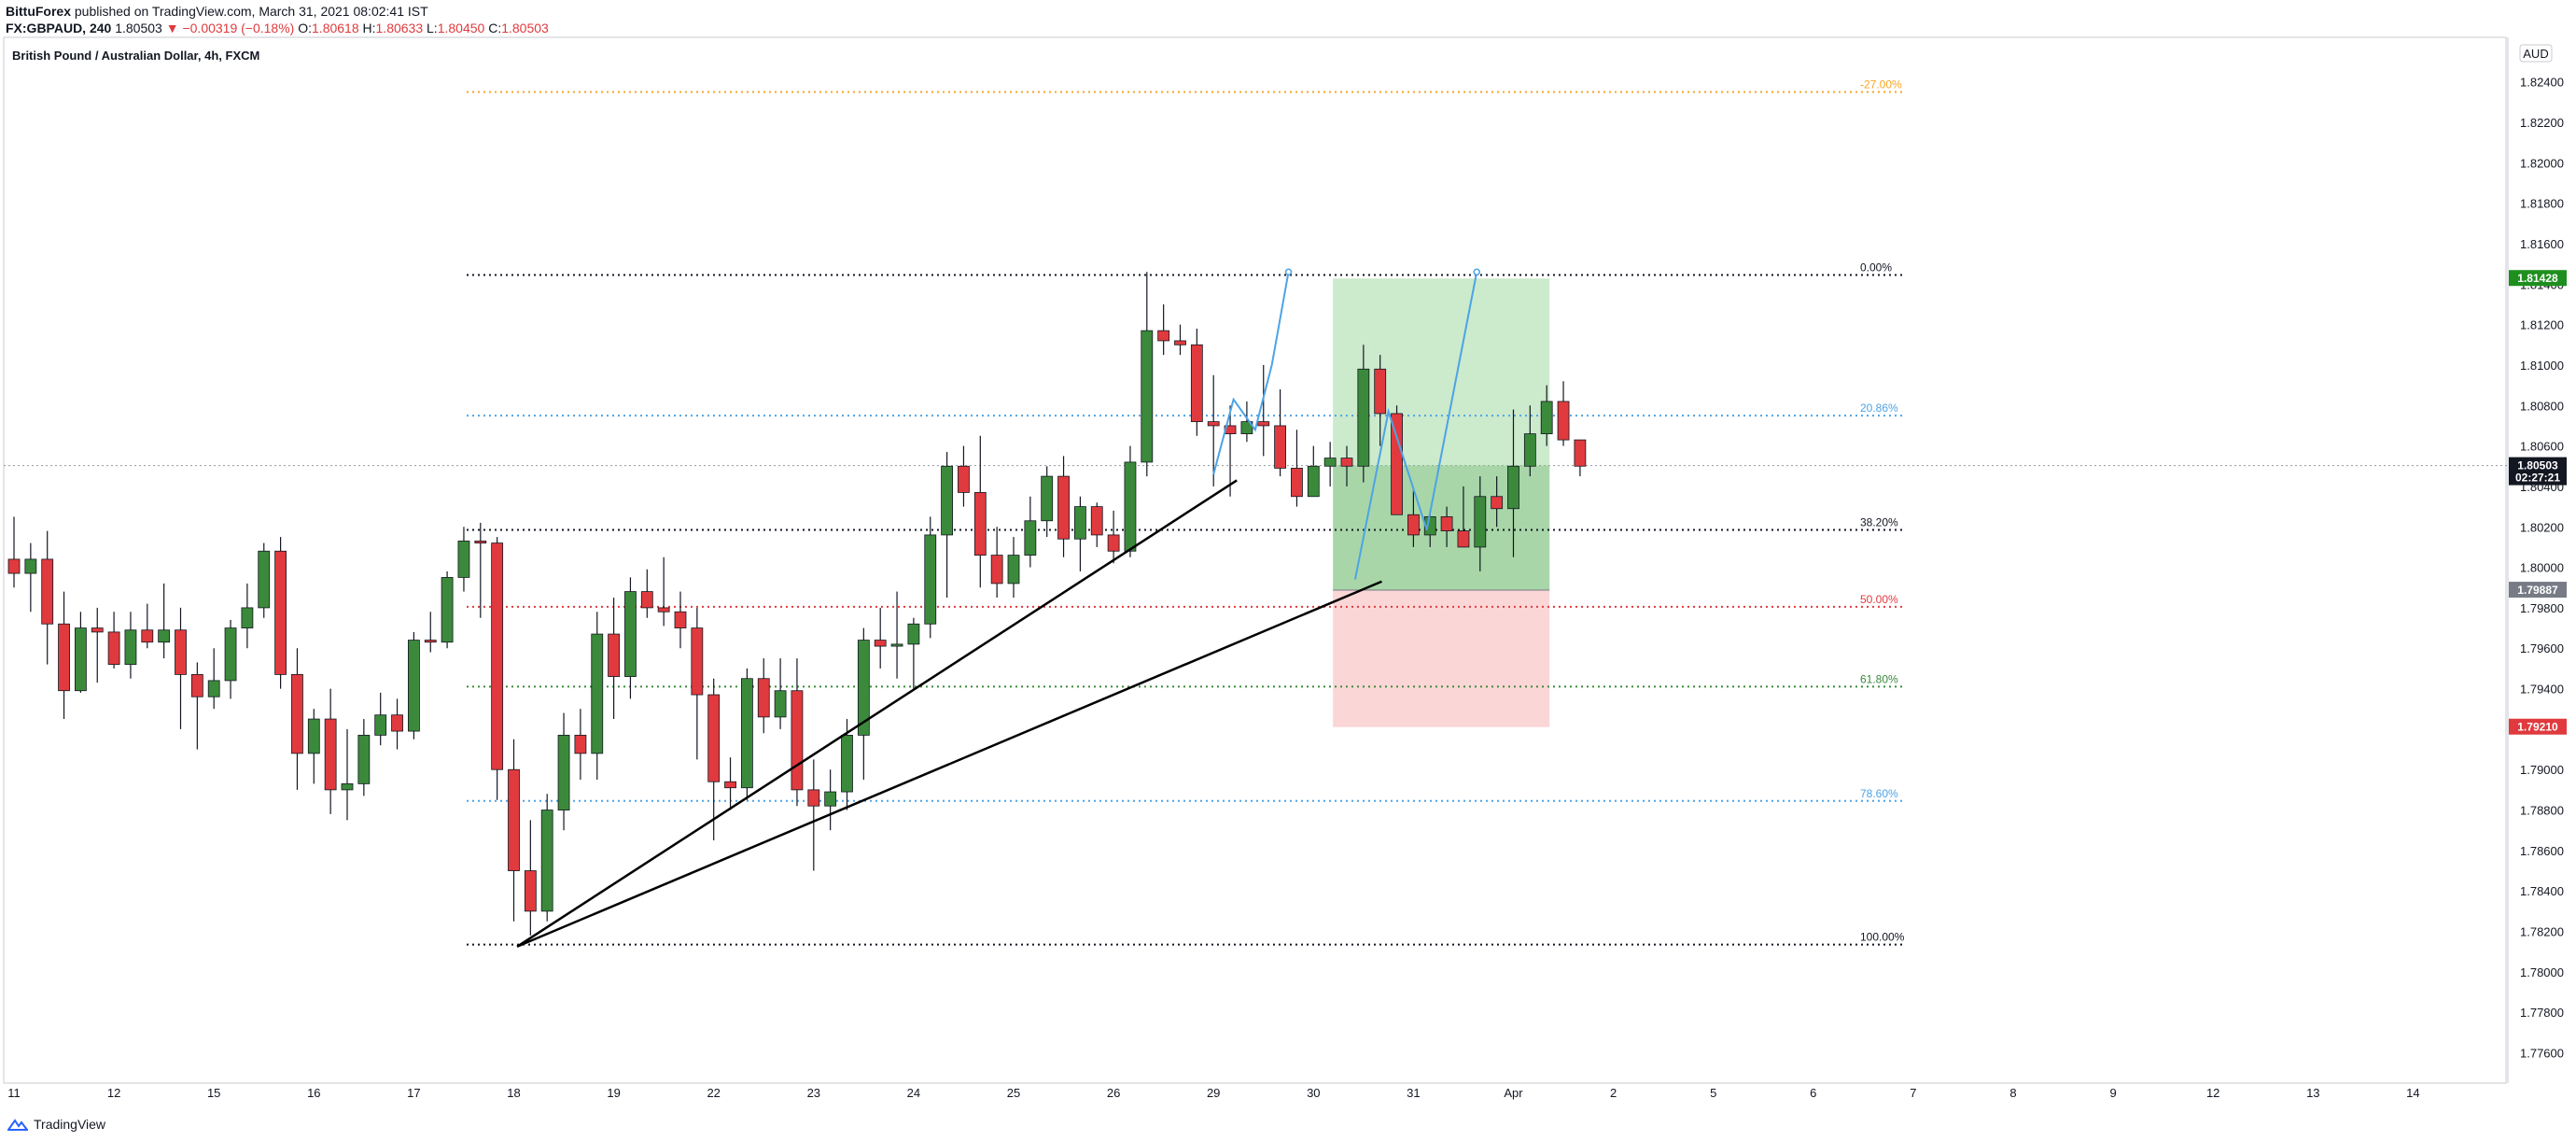  Describe the element at coordinates (1879, 599) in the screenshot. I see `fib-level-label: 50.00%` at that location.